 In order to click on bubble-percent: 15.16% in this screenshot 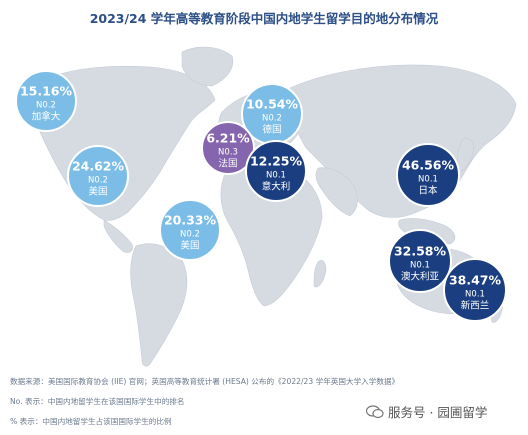, I will do `click(46, 91)`.